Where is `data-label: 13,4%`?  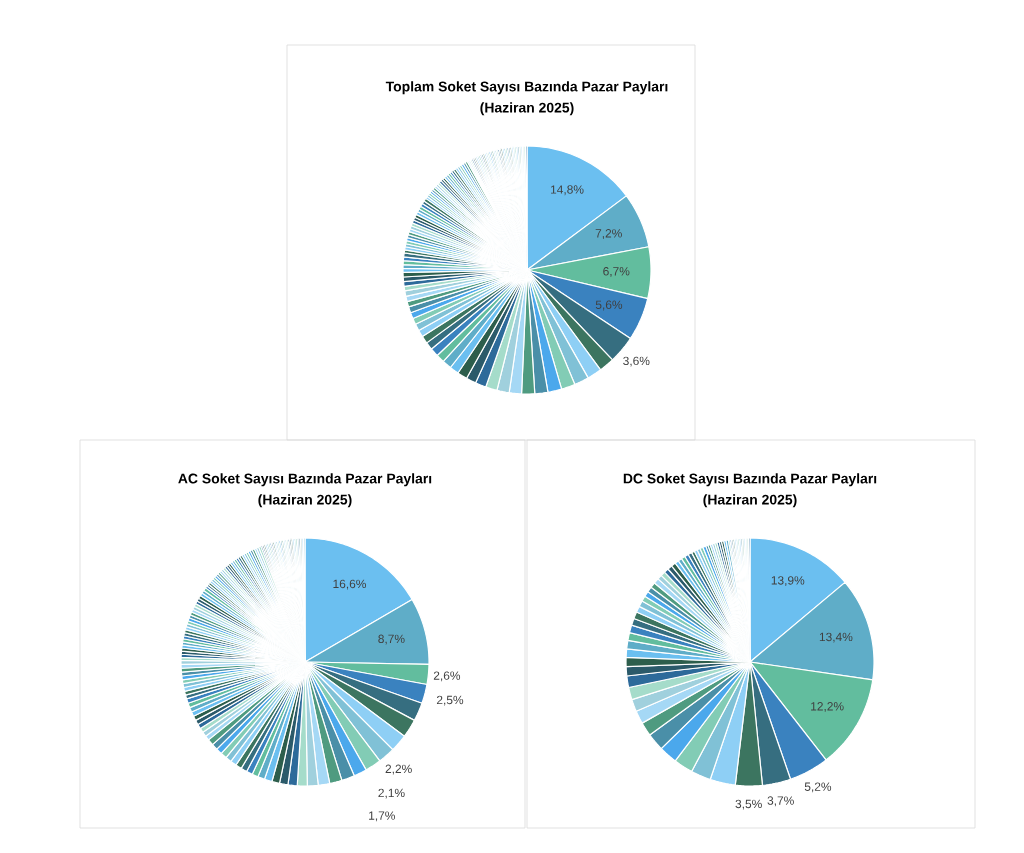 data-label: 13,4% is located at coordinates (836, 637).